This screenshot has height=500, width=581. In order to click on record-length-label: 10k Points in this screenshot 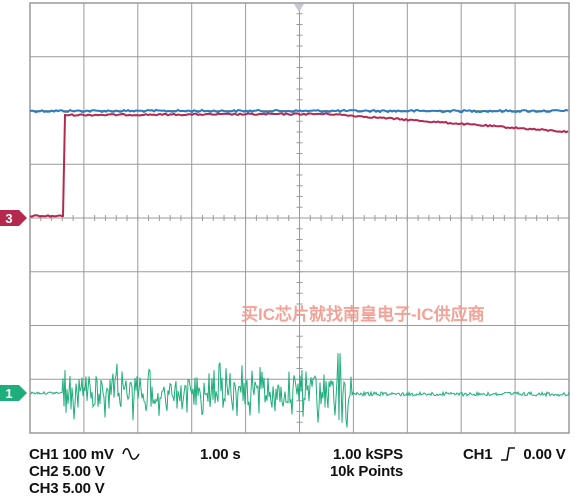, I will do `click(367, 471)`.